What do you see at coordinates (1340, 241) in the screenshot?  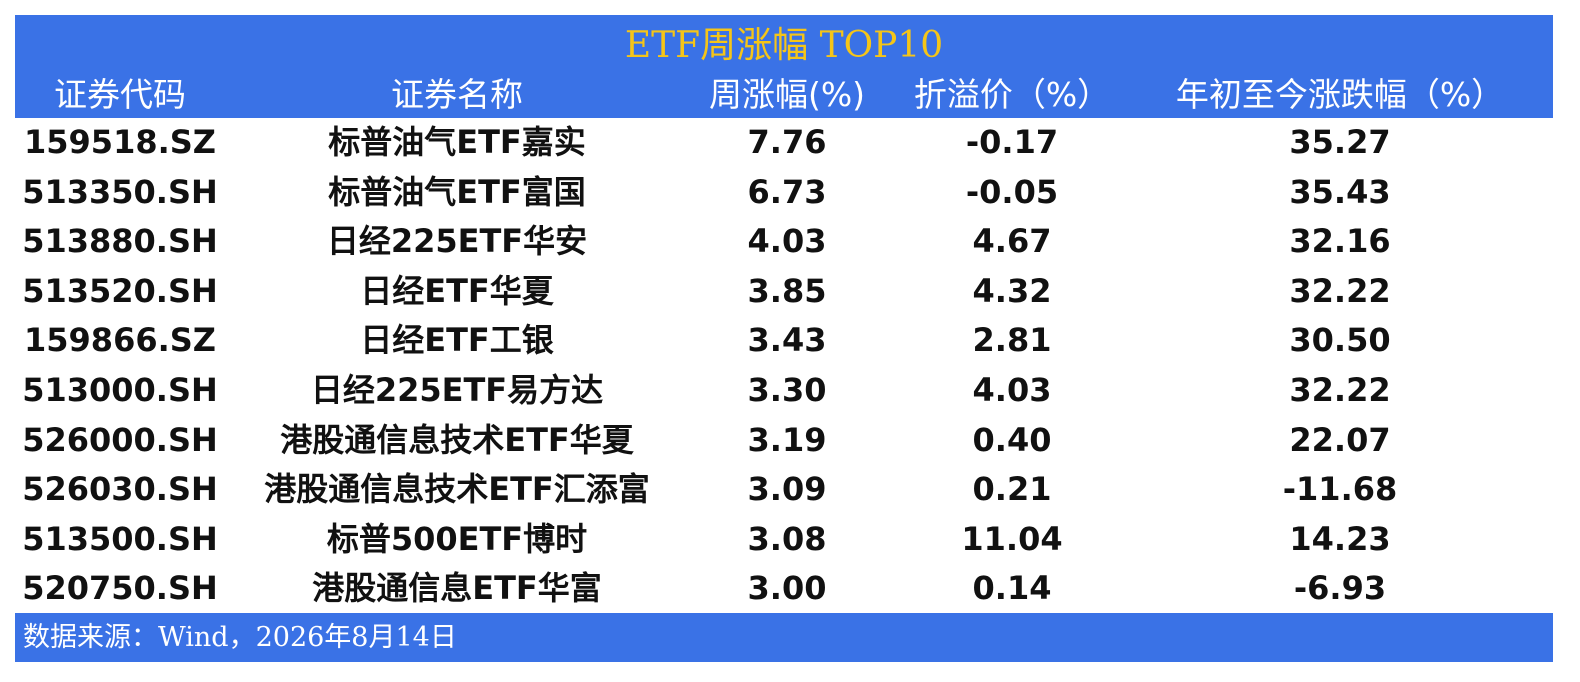 I see `table-cell: 32.16` at bounding box center [1340, 241].